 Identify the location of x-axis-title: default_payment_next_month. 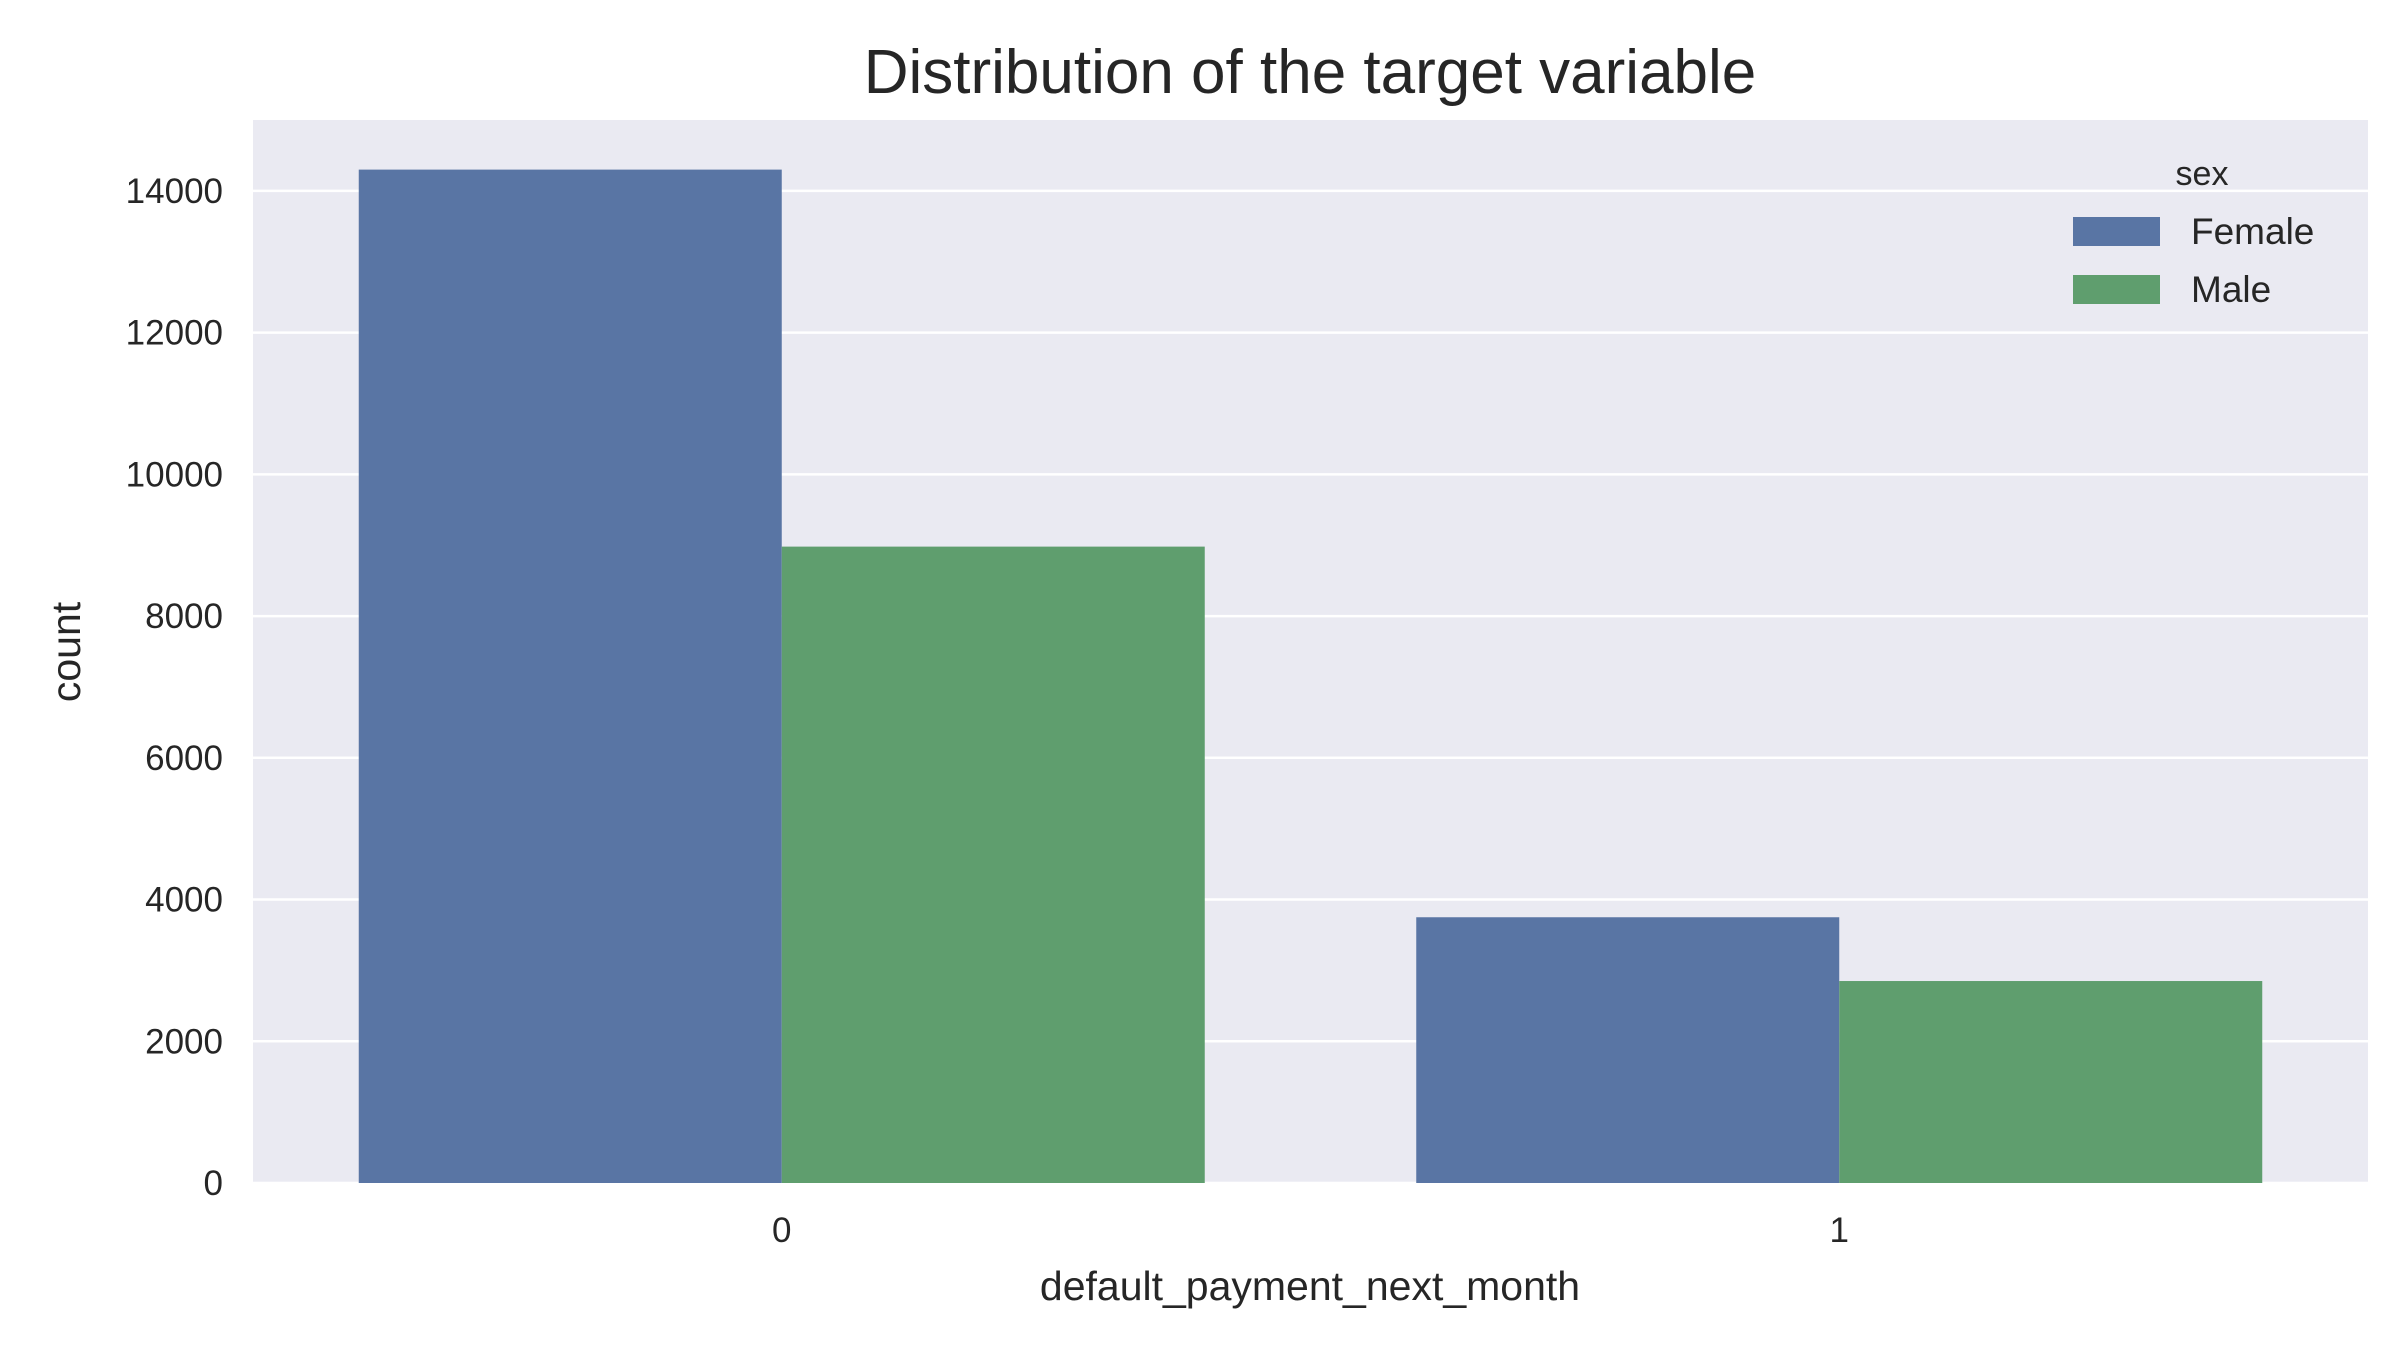
(1310, 1286).